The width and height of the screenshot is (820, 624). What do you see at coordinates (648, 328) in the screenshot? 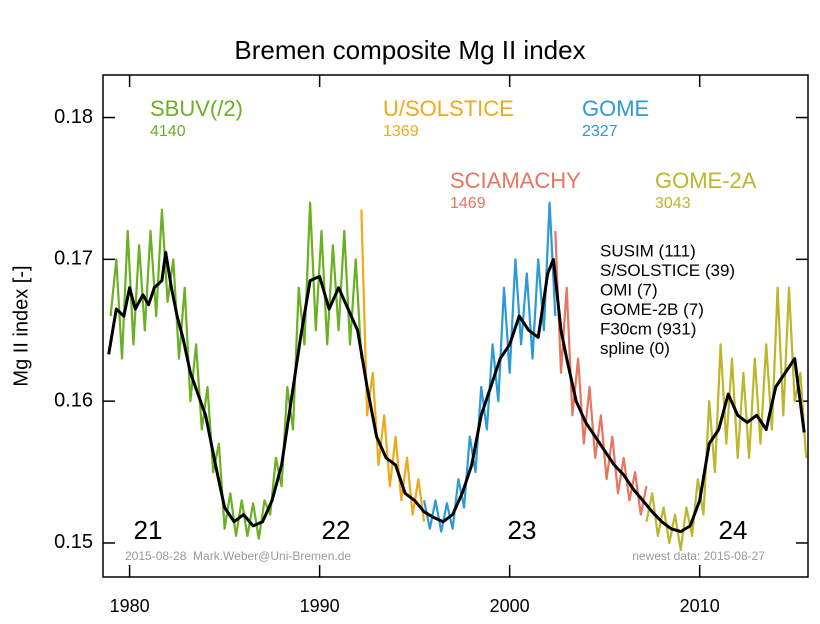
I see `other-source: F30cm (931)` at bounding box center [648, 328].